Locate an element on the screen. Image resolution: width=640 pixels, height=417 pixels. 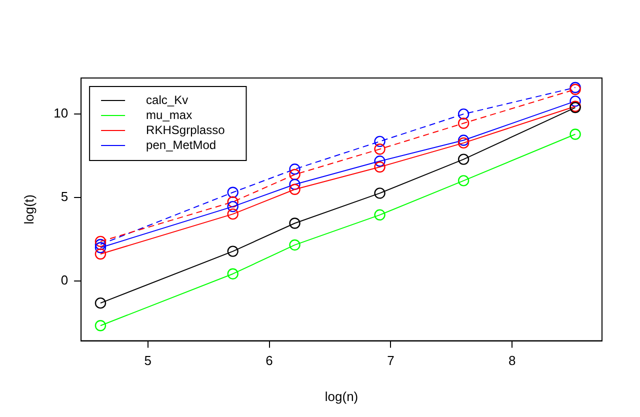
y-tick-label: 0 is located at coordinates (64, 280).